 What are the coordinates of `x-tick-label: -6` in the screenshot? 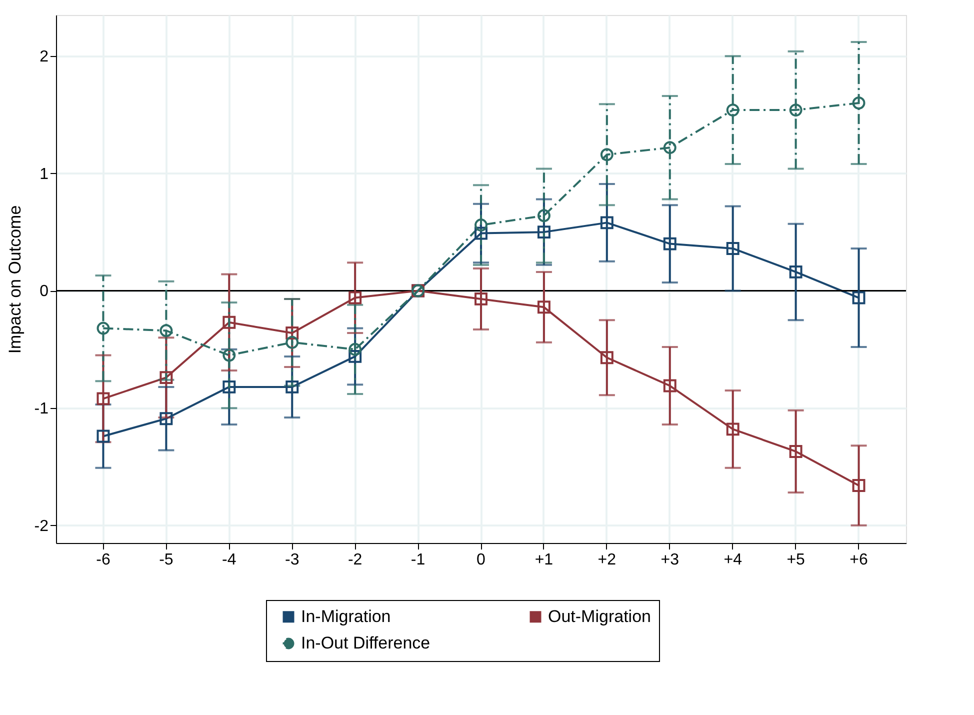 It's located at (103, 560).